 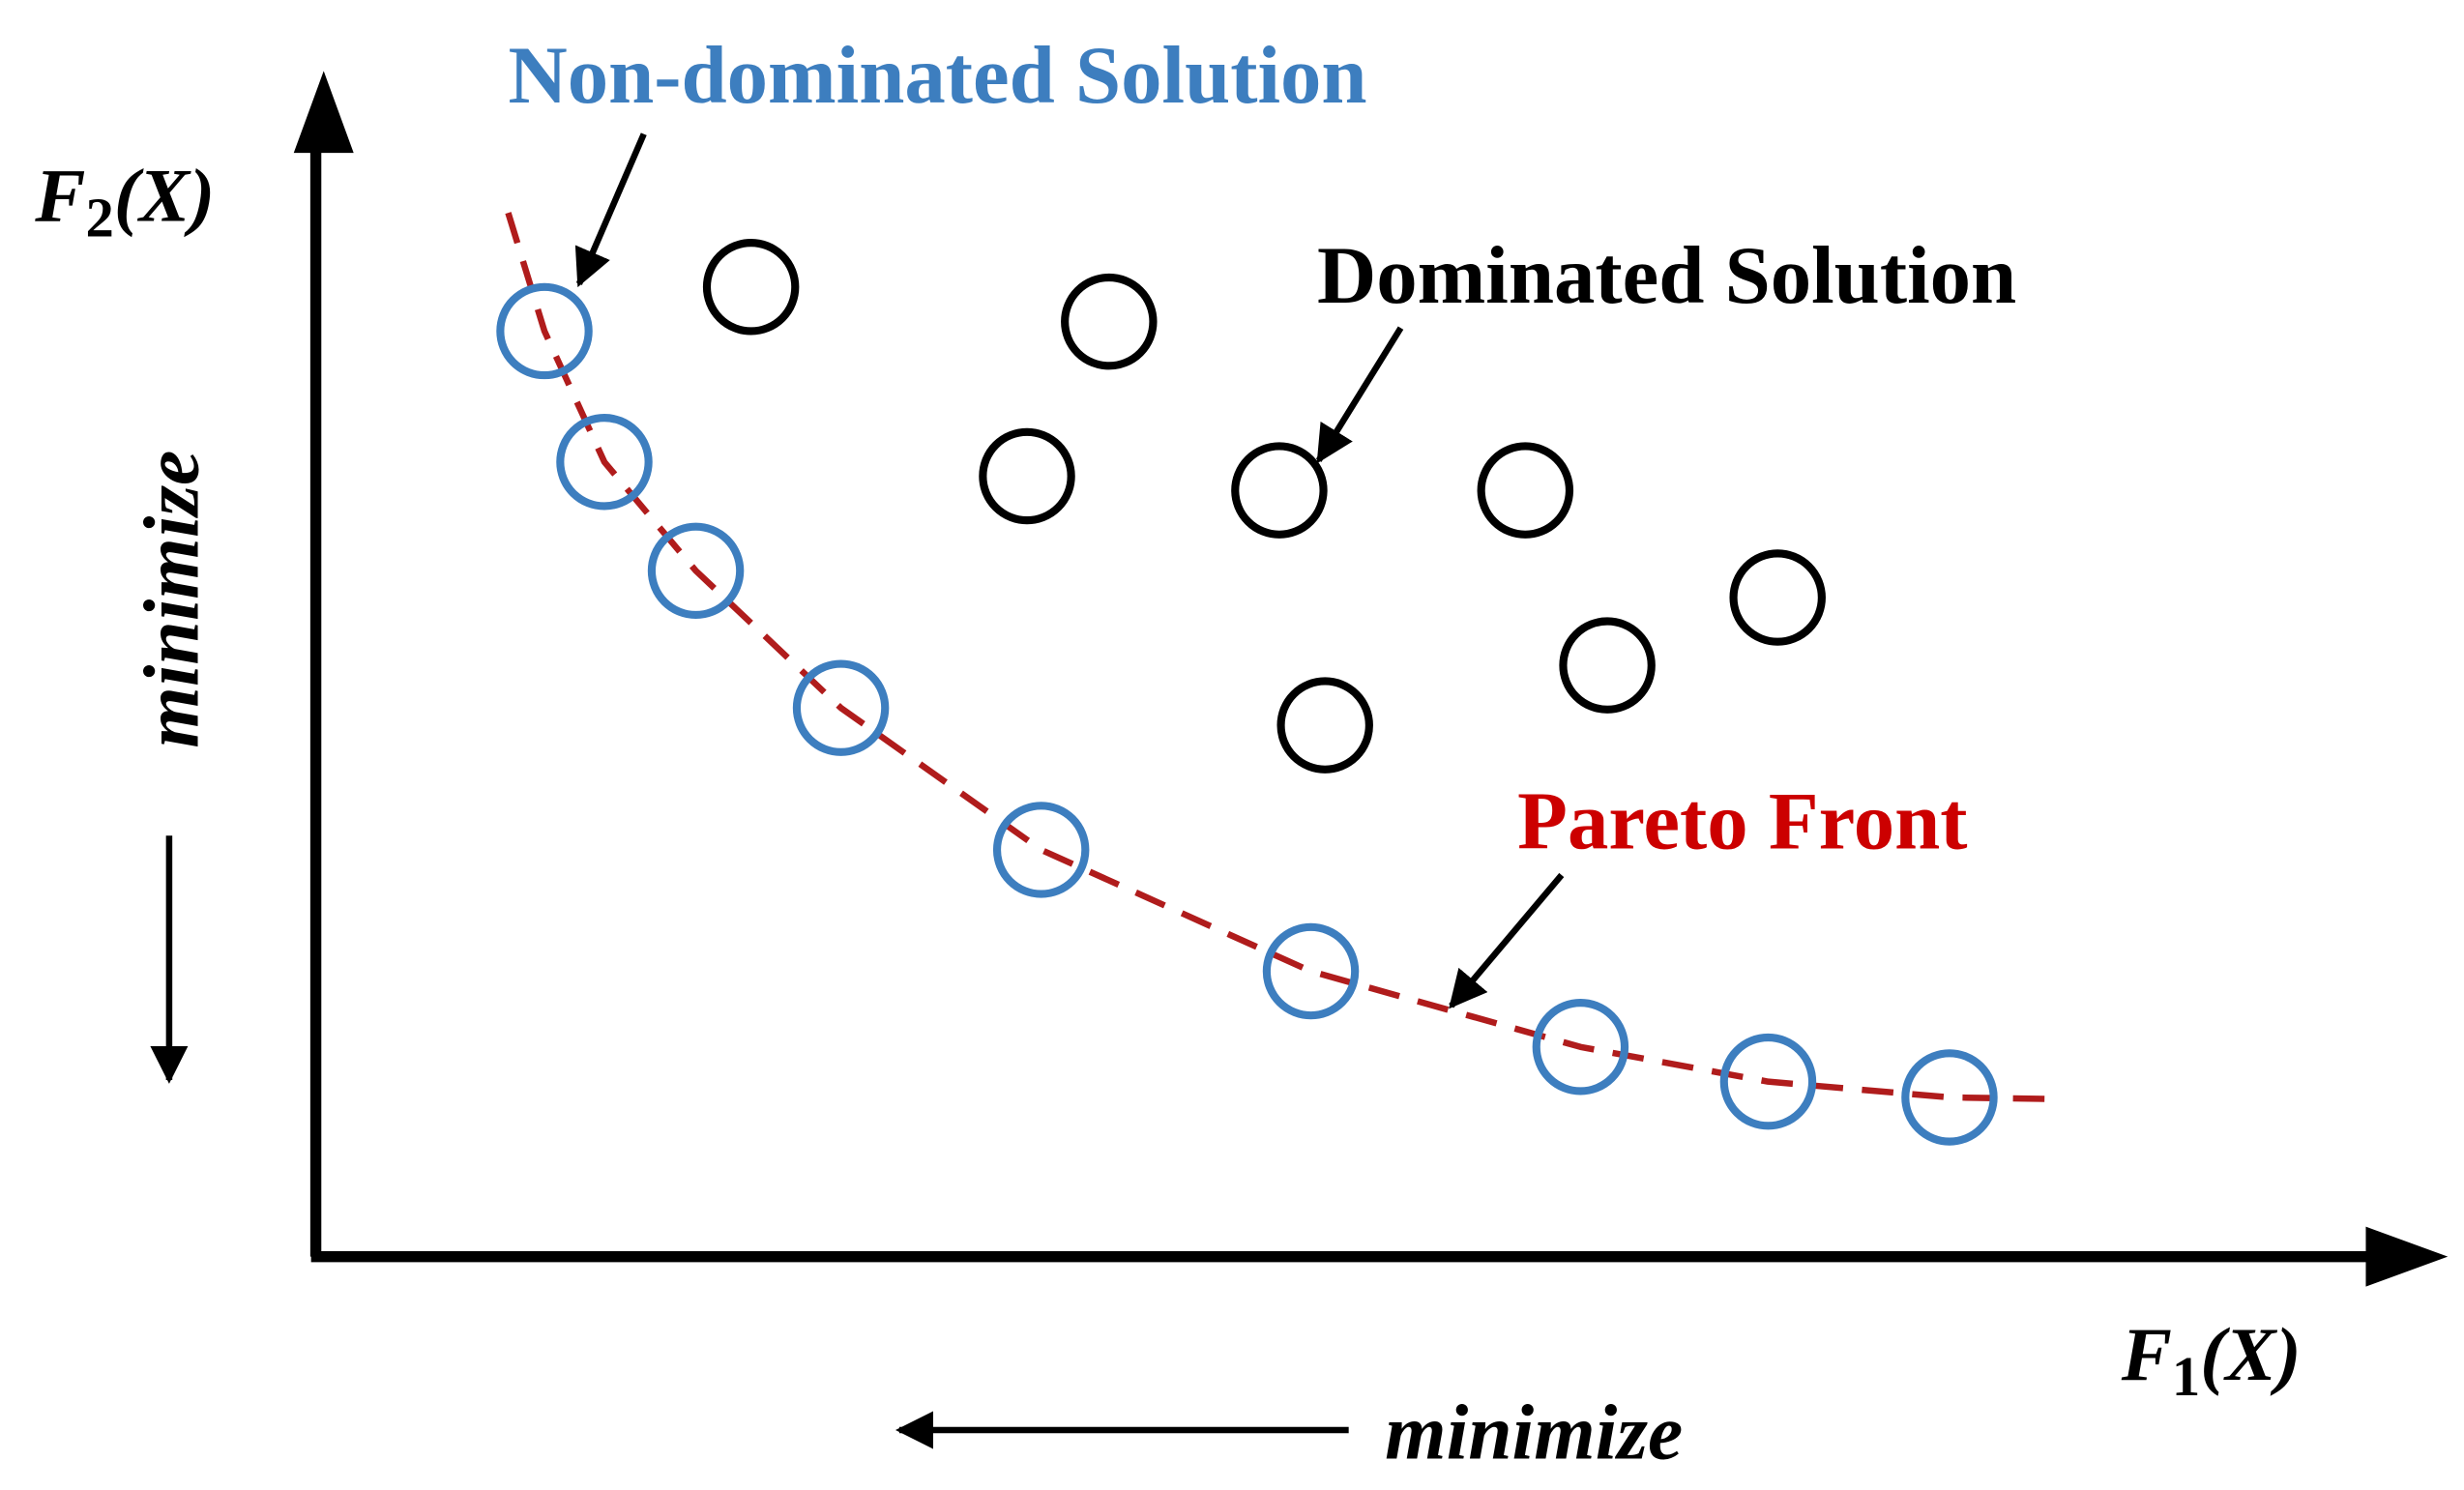 What do you see at coordinates (938, 75) in the screenshot?
I see `non-dominated-label: Non-dominated Solution` at bounding box center [938, 75].